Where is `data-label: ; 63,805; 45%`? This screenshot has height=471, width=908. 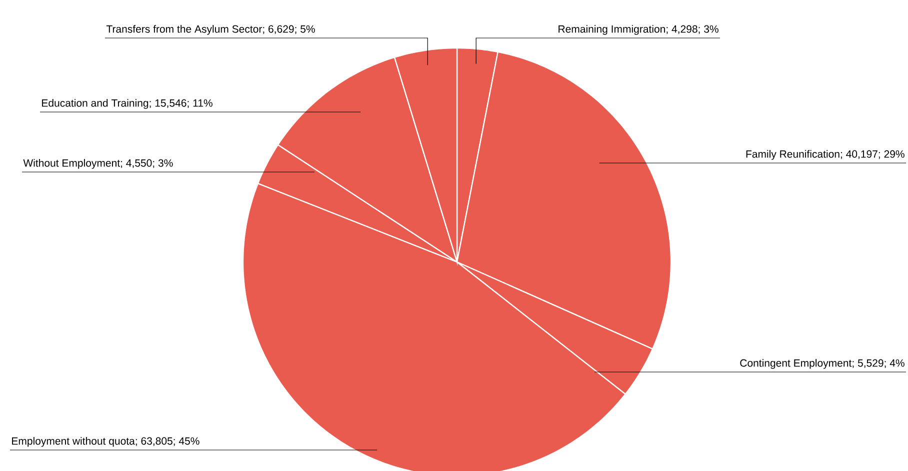 data-label: ; 63,805; 45% is located at coordinates (168, 441).